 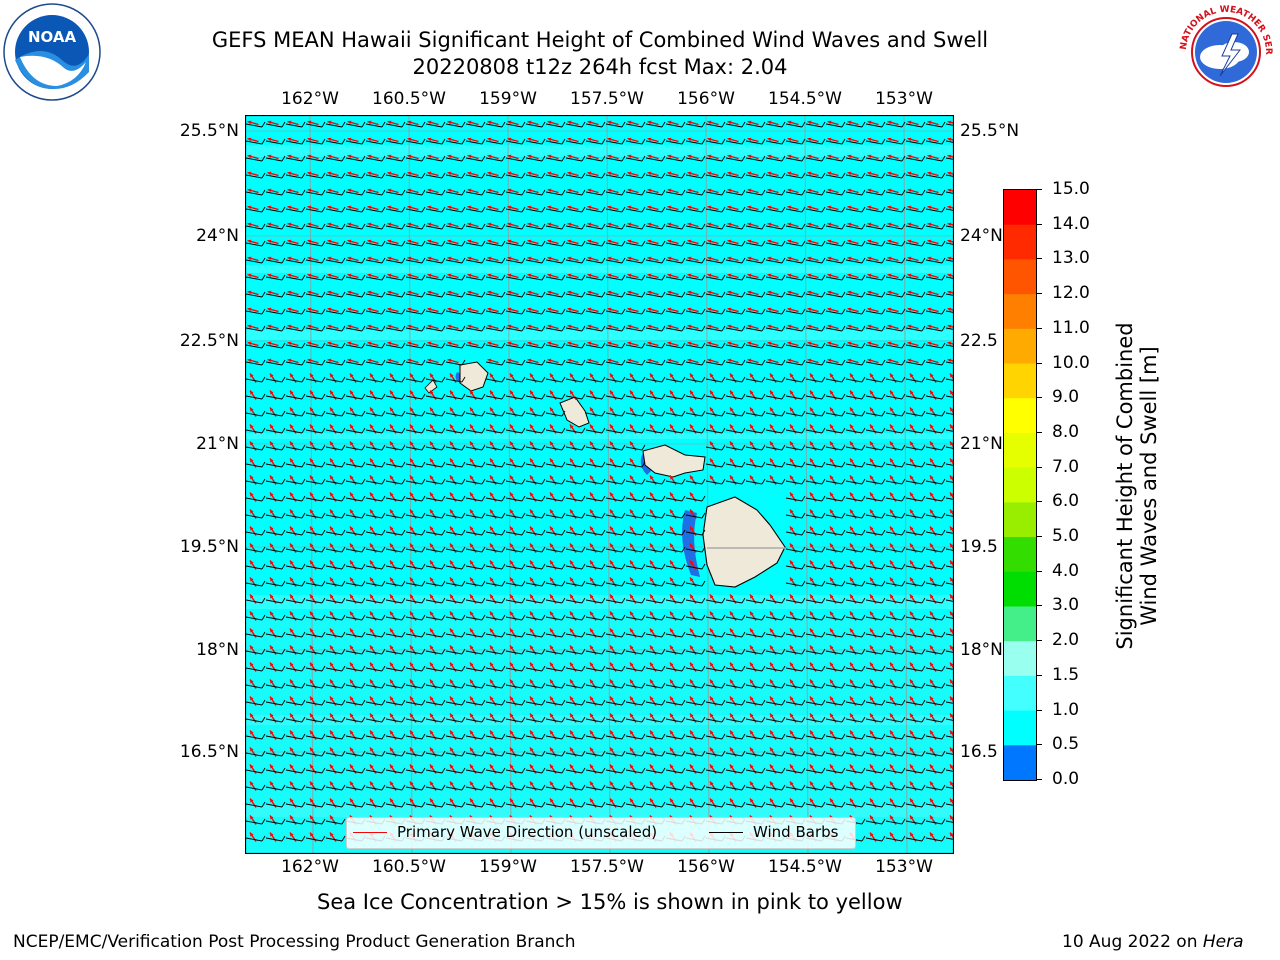 I want to click on right-lat-label: 16.5, so click(x=979, y=752).